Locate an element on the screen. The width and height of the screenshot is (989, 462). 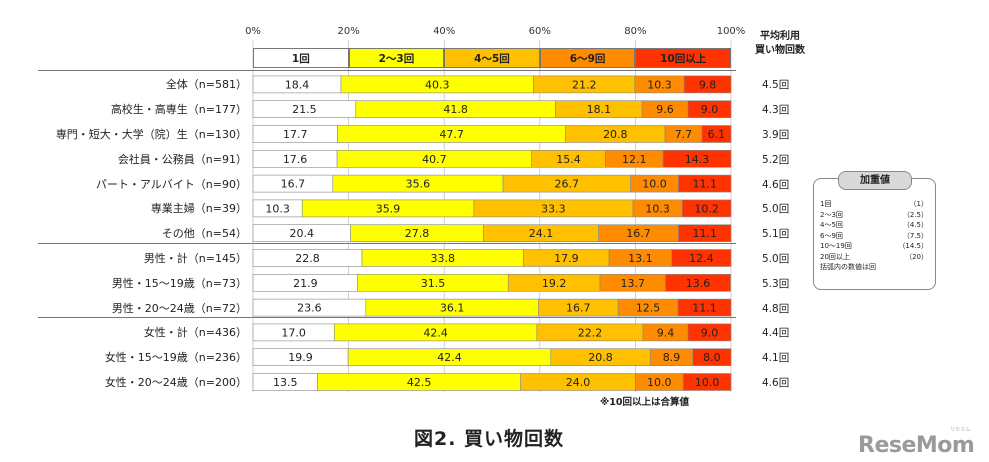
weights-row-label: 20回以上 is located at coordinates (835, 256).